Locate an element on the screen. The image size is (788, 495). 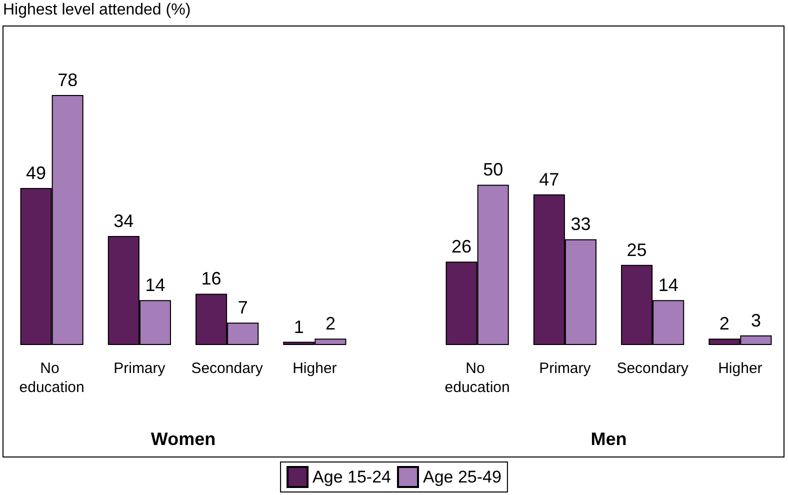
data-label: 7 is located at coordinates (243, 308).